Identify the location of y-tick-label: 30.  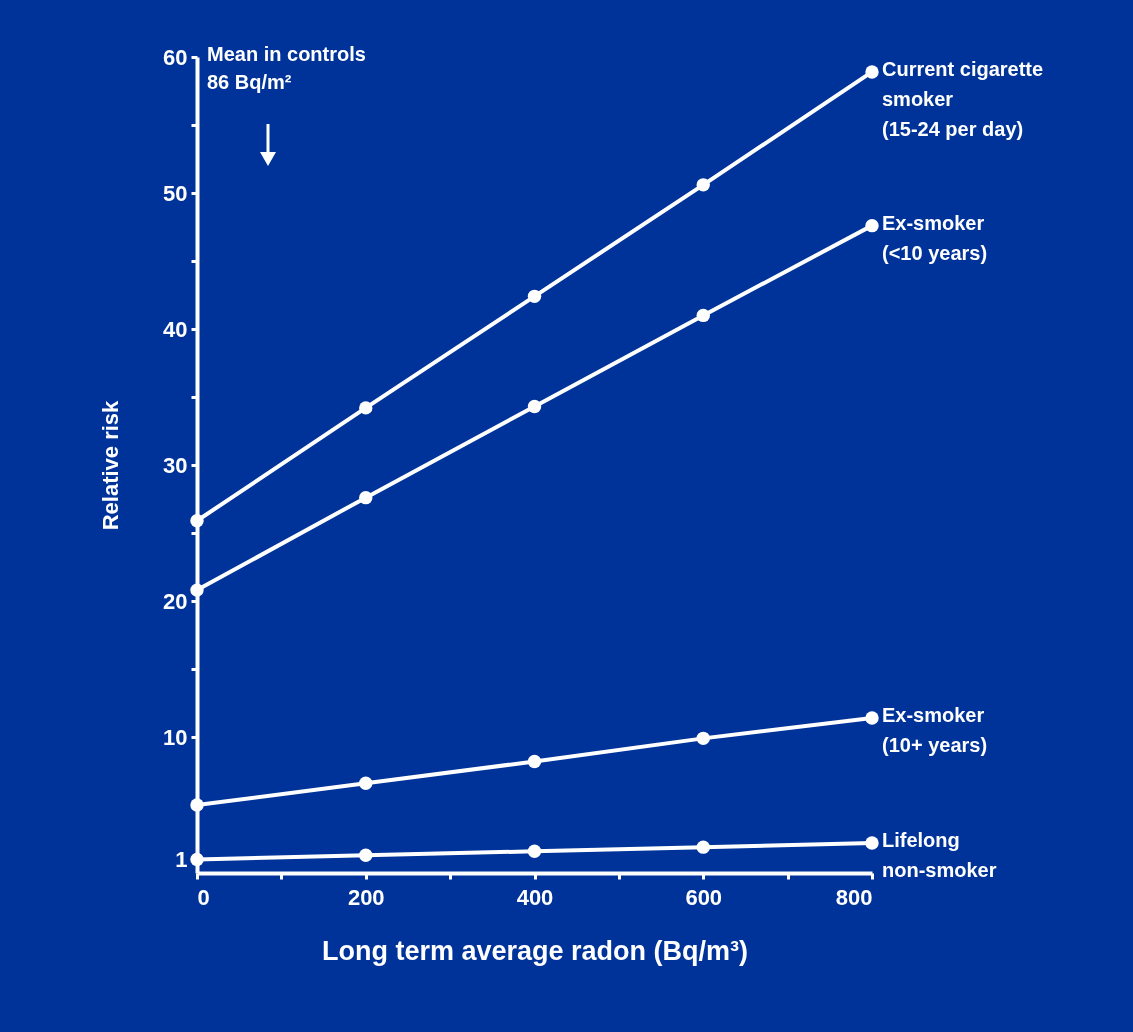
(175, 465).